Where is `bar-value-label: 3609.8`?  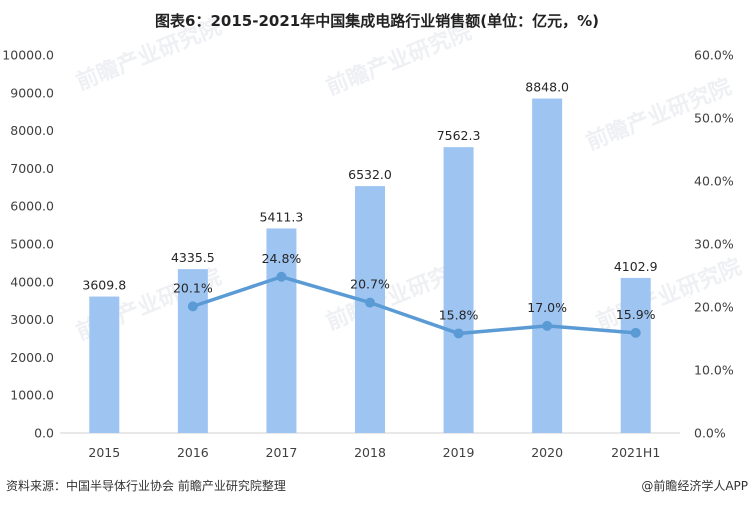 bar-value-label: 3609.8 is located at coordinates (104, 285).